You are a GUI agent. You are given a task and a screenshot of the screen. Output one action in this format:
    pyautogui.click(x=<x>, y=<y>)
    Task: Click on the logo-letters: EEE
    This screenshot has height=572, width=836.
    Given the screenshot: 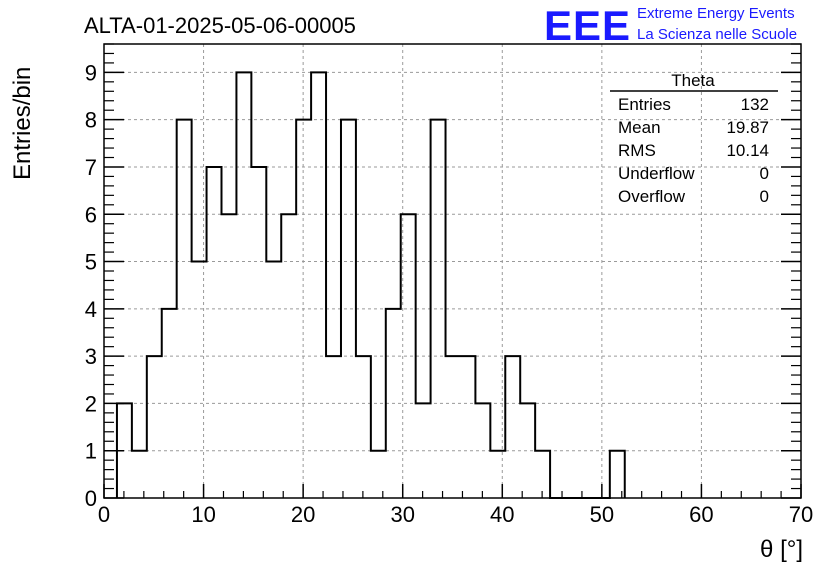 What is the action you would take?
    pyautogui.click(x=587, y=25)
    